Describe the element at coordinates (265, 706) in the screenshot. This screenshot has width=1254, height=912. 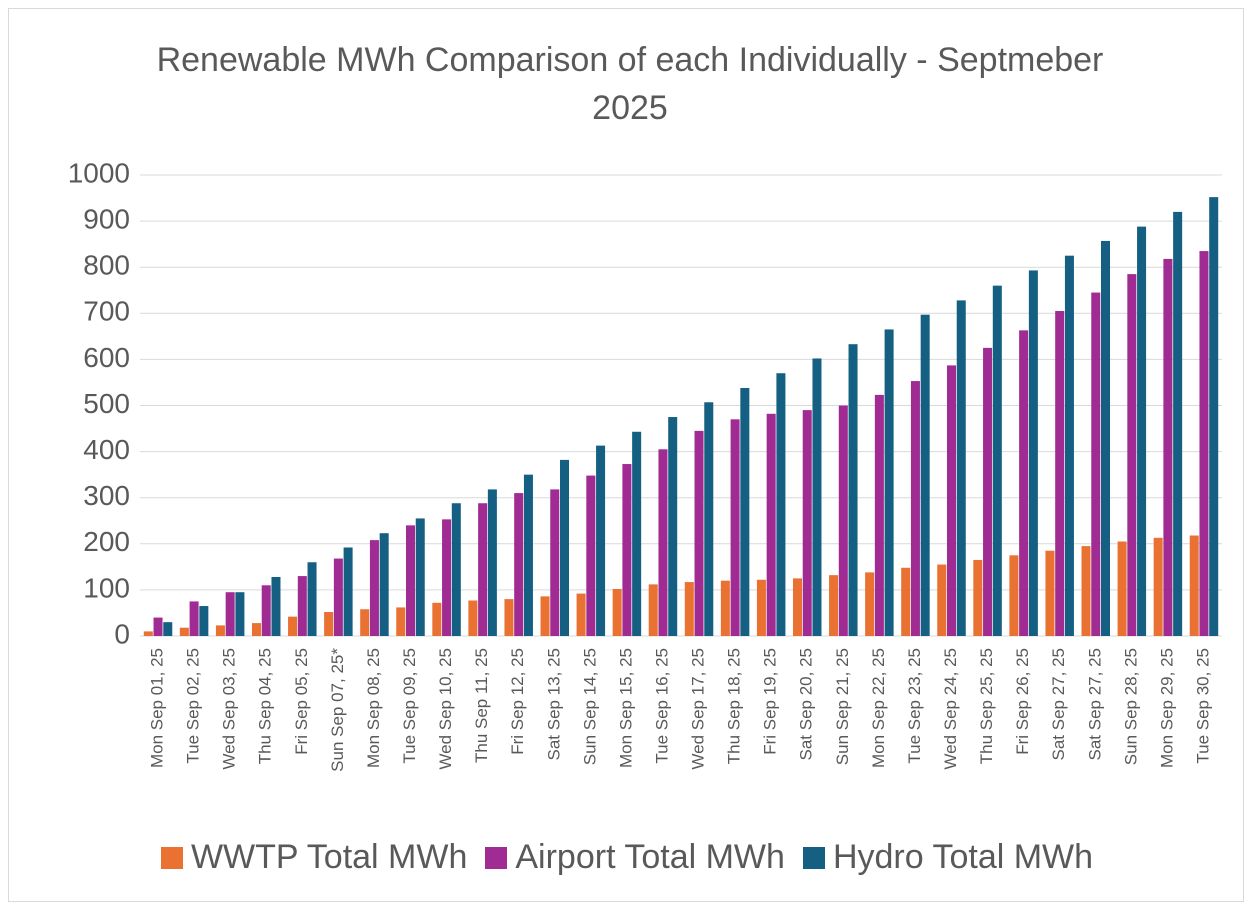
I see `x-tick-label: Thu Sep 04, 25` at that location.